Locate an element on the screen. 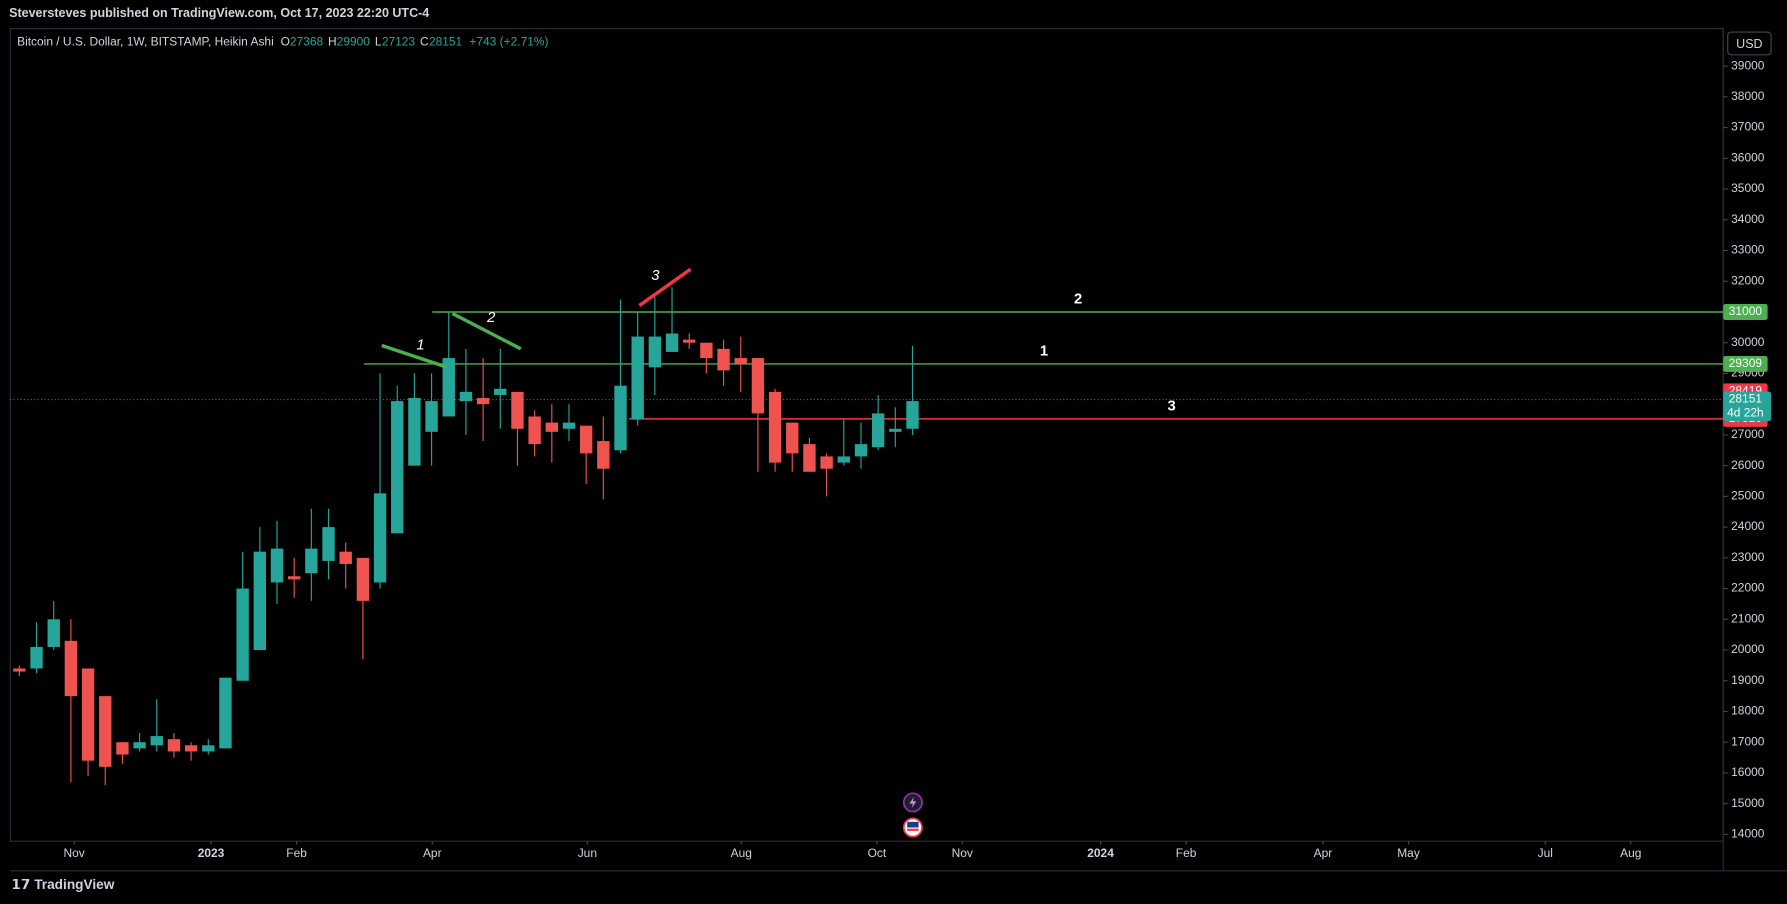 This screenshot has width=1787, height=904. y-tick-label: 37000 is located at coordinates (1748, 127).